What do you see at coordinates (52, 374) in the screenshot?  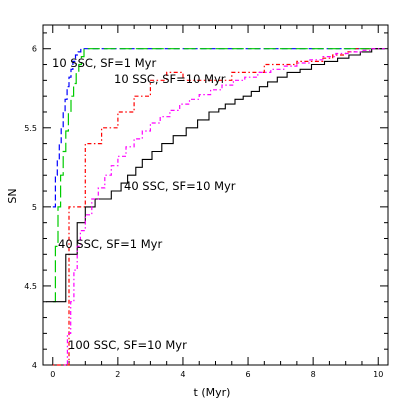 I see `x-tick-label: 0` at bounding box center [52, 374].